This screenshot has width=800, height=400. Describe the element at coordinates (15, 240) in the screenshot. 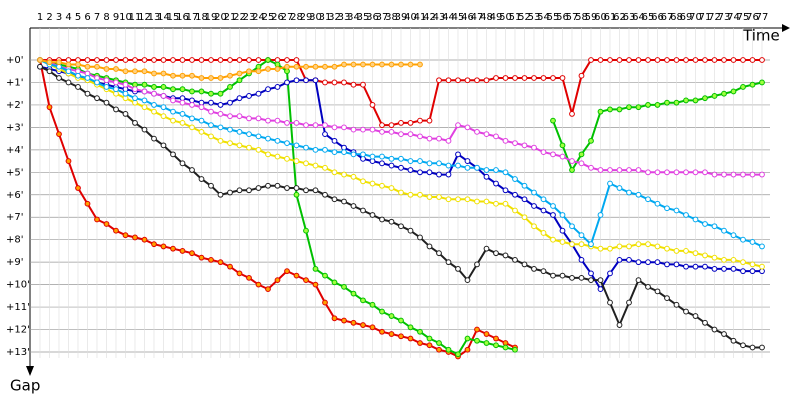

I see `y-tick-label: +8'` at that location.